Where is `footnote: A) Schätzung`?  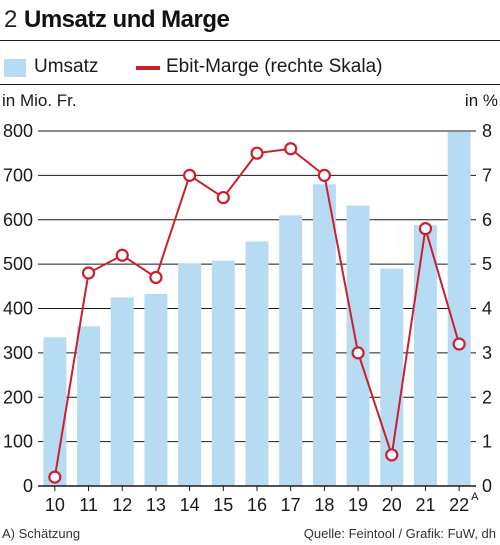
footnote: A) Schätzung is located at coordinates (41, 533).